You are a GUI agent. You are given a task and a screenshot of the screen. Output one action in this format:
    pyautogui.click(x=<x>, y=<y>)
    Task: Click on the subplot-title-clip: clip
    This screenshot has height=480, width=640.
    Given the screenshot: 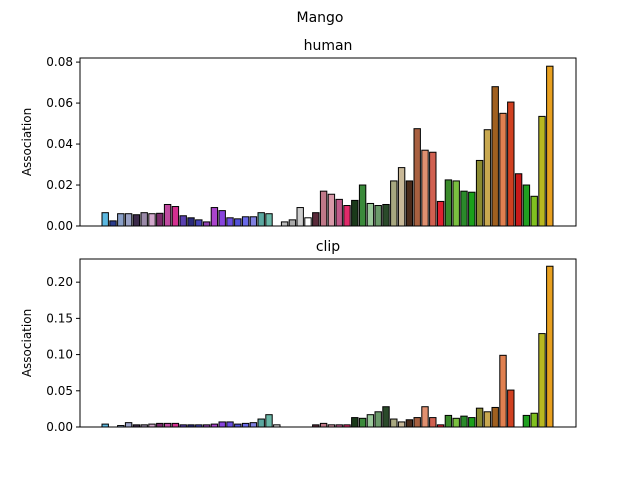 What is the action you would take?
    pyautogui.click(x=328, y=247)
    